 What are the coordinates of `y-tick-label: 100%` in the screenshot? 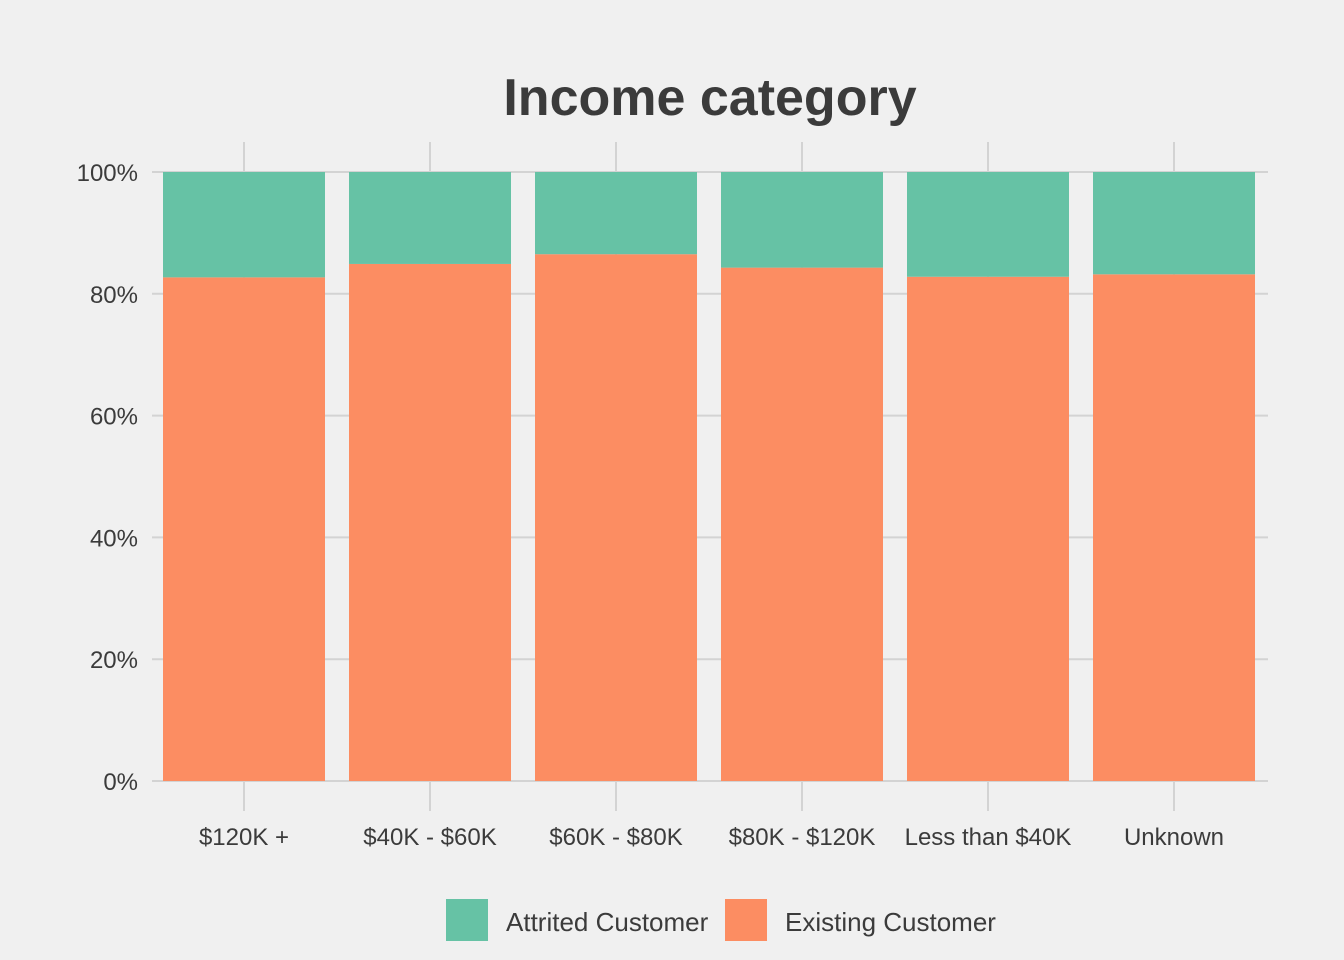 It's located at (107, 173).